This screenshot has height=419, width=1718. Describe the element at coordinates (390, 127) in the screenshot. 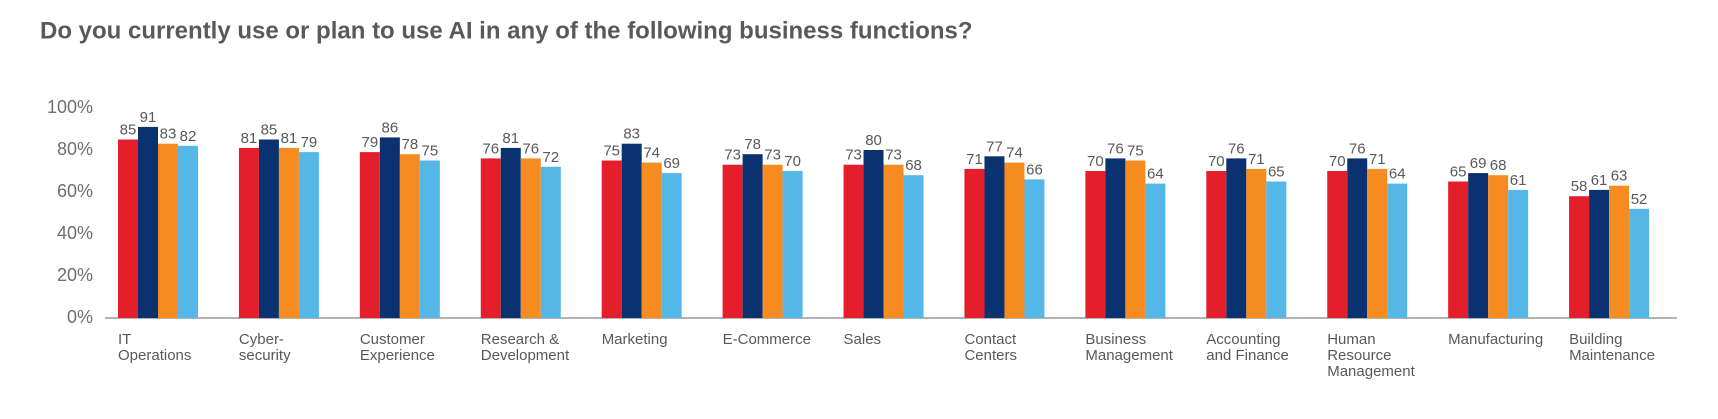

I see `value-label: 86` at that location.